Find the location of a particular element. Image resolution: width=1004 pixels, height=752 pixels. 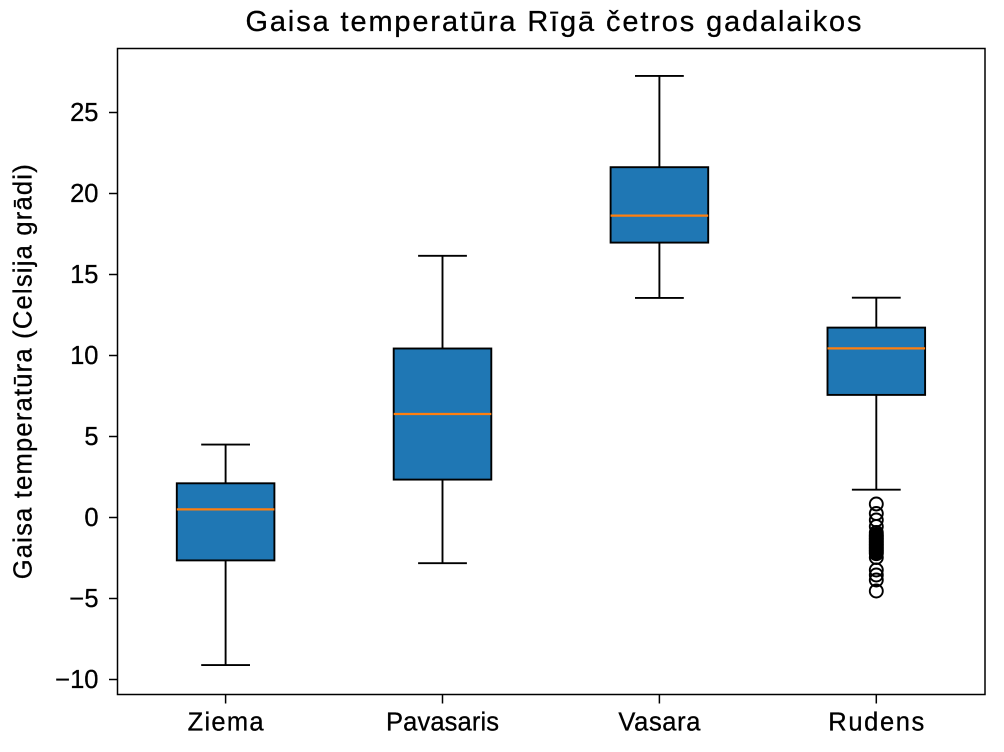

svg-text: 0 is located at coordinates (91, 518).